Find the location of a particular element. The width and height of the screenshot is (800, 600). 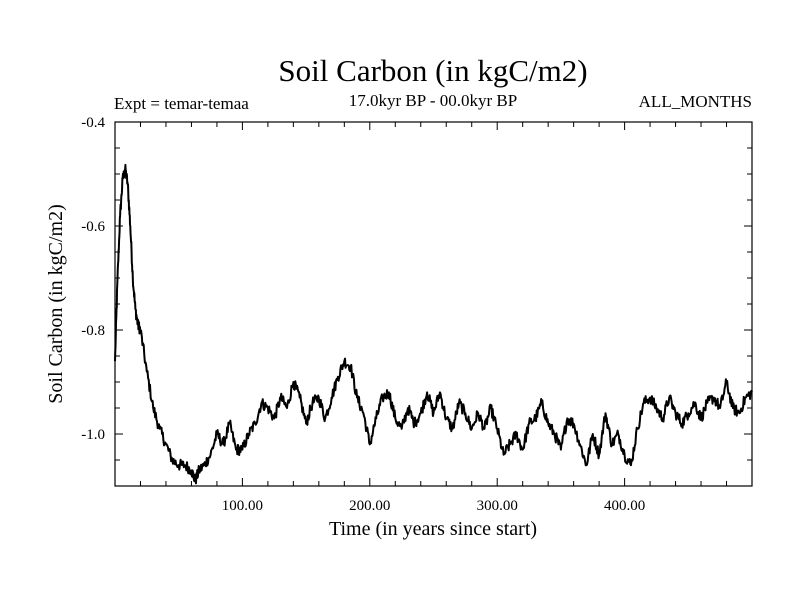

x-tick-label: 400.00 is located at coordinates (624, 506).